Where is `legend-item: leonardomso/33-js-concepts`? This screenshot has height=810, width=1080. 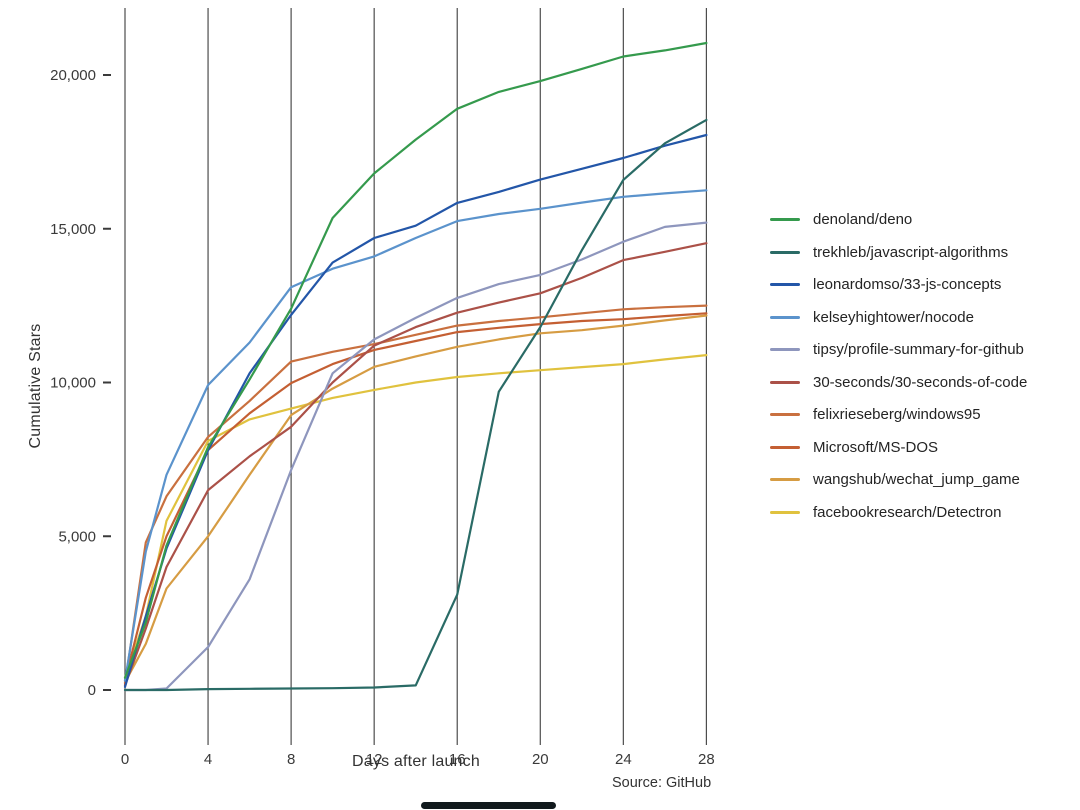 legend-item: leonardomso/33-js-concepts is located at coordinates (898, 284).